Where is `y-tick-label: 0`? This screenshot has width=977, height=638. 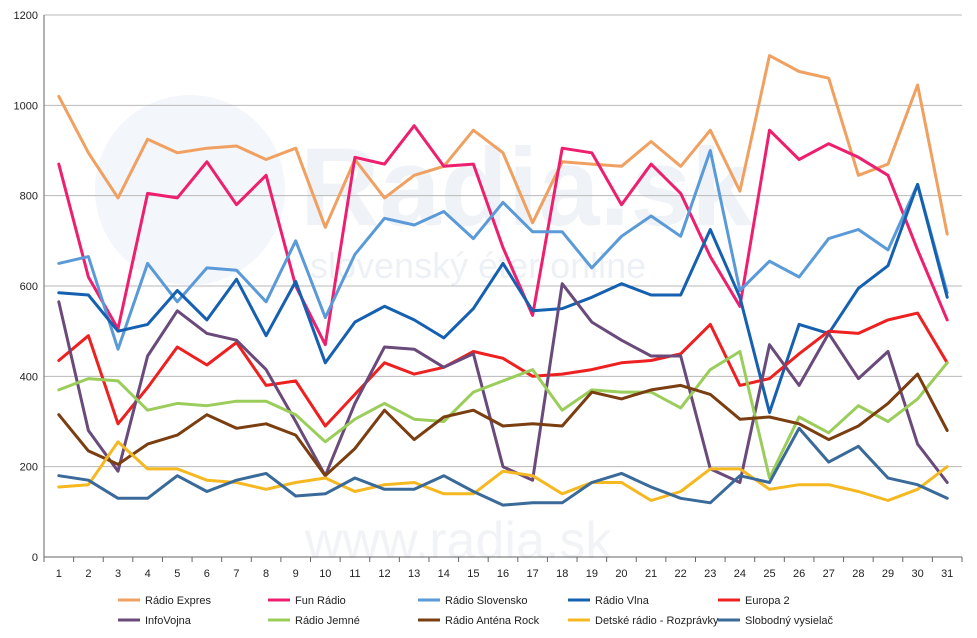
y-tick-label: 0 is located at coordinates (35, 558).